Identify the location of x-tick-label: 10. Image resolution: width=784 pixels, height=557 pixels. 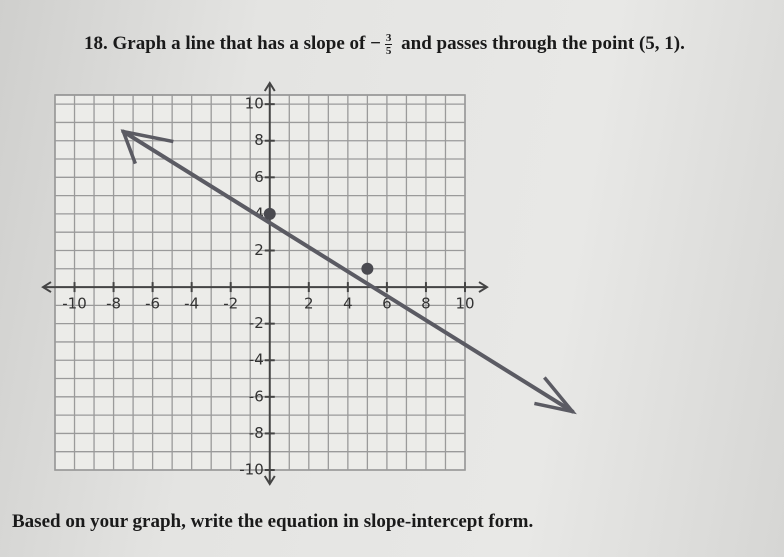
(464, 304).